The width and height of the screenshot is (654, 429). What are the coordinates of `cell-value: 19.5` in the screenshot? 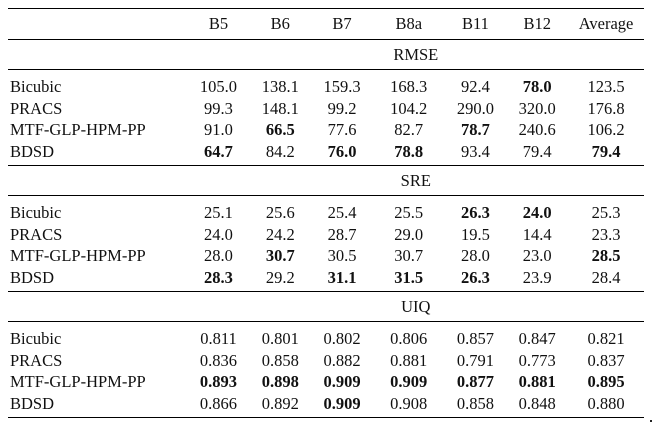 It's located at (475, 234).